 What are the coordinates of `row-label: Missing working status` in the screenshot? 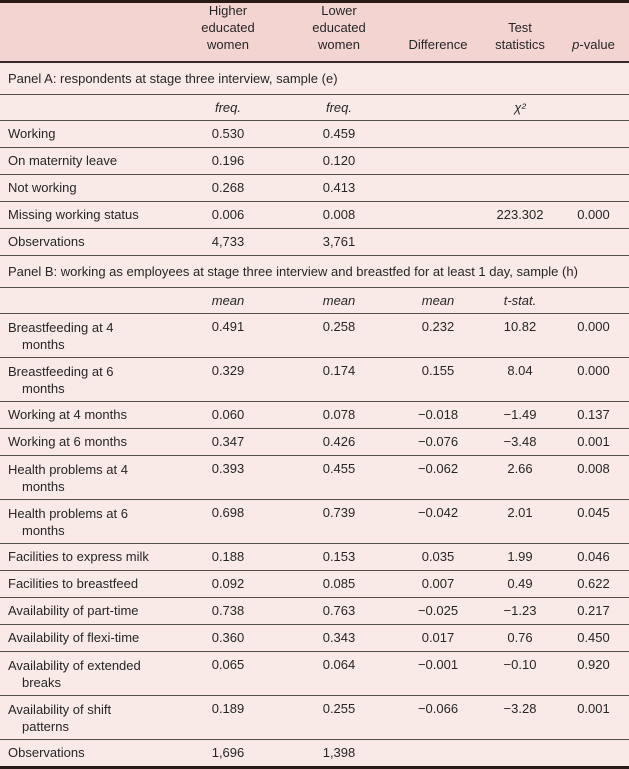 It's located at (86, 214).